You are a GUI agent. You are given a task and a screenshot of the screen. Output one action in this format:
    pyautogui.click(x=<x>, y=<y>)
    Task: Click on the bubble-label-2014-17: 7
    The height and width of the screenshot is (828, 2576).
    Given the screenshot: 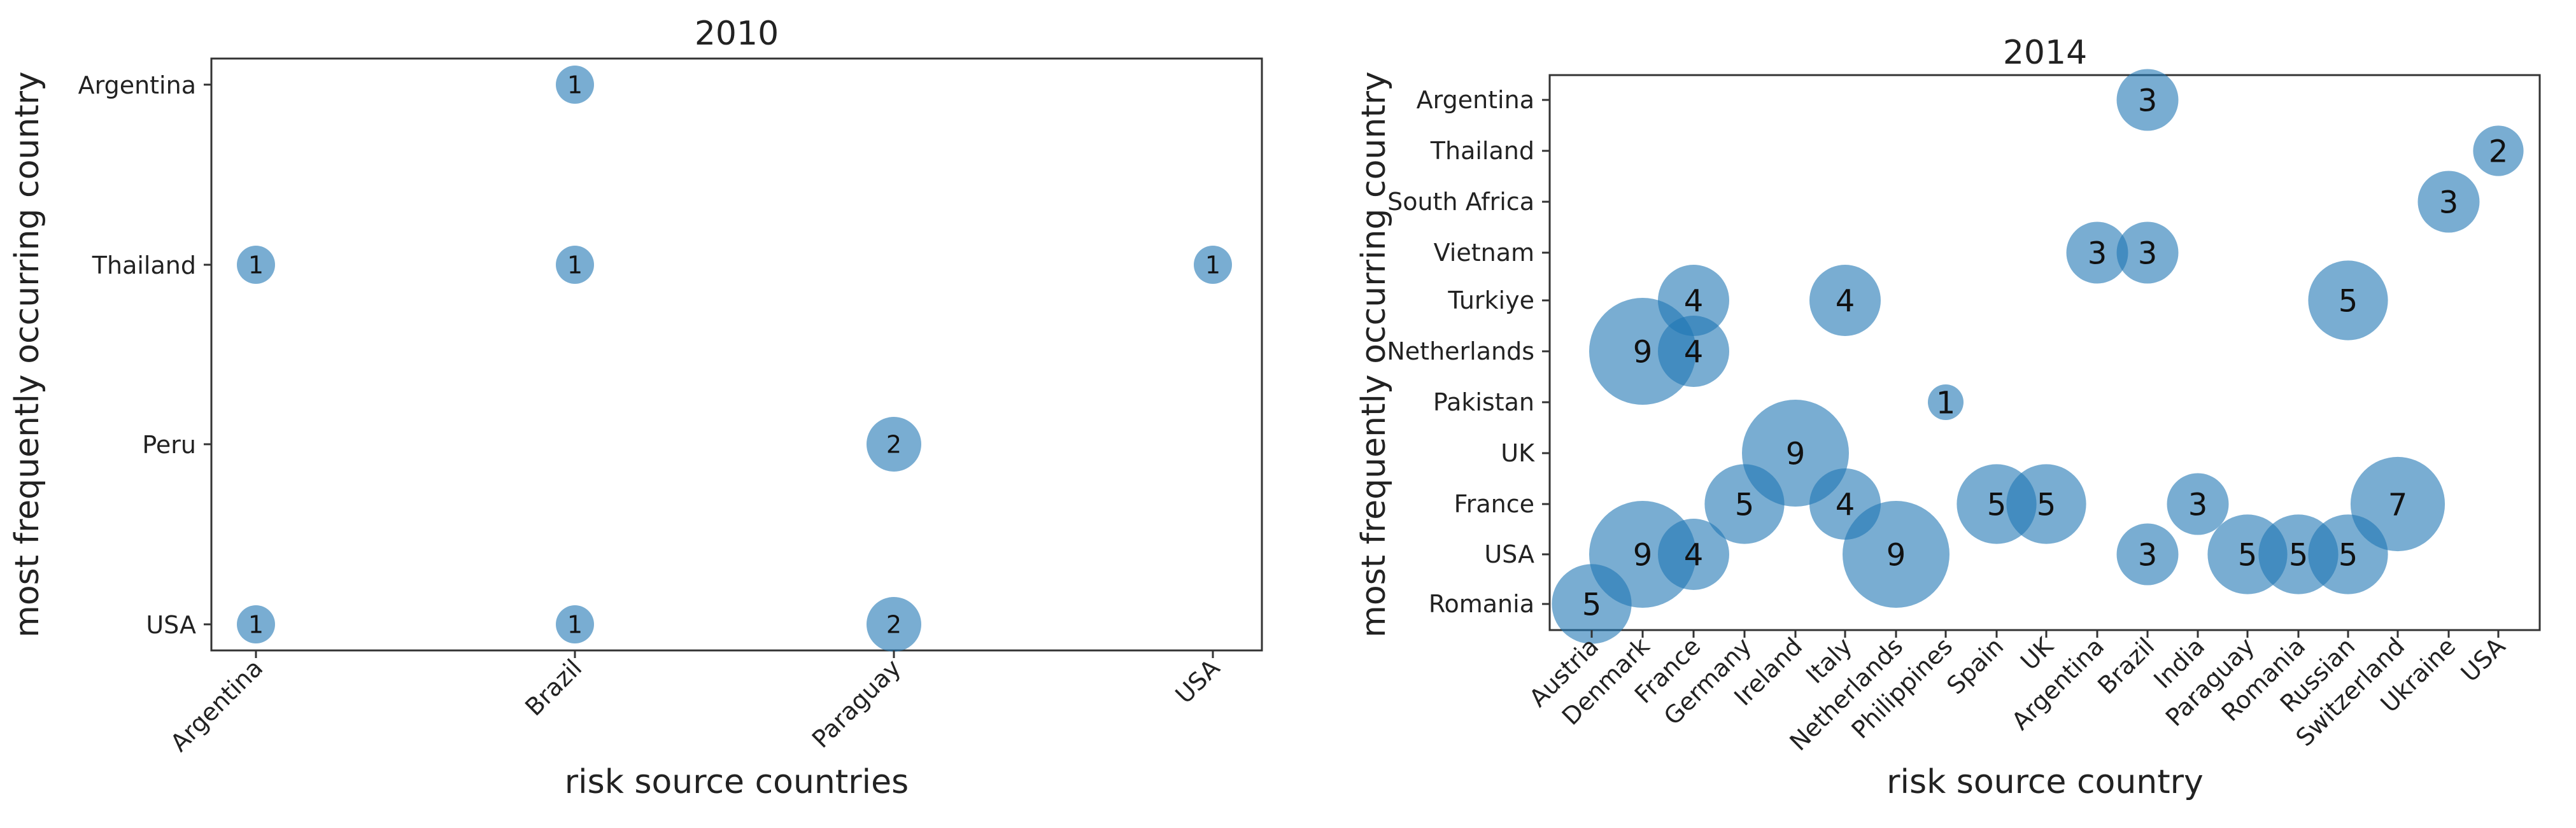 What is the action you would take?
    pyautogui.click(x=2398, y=505)
    